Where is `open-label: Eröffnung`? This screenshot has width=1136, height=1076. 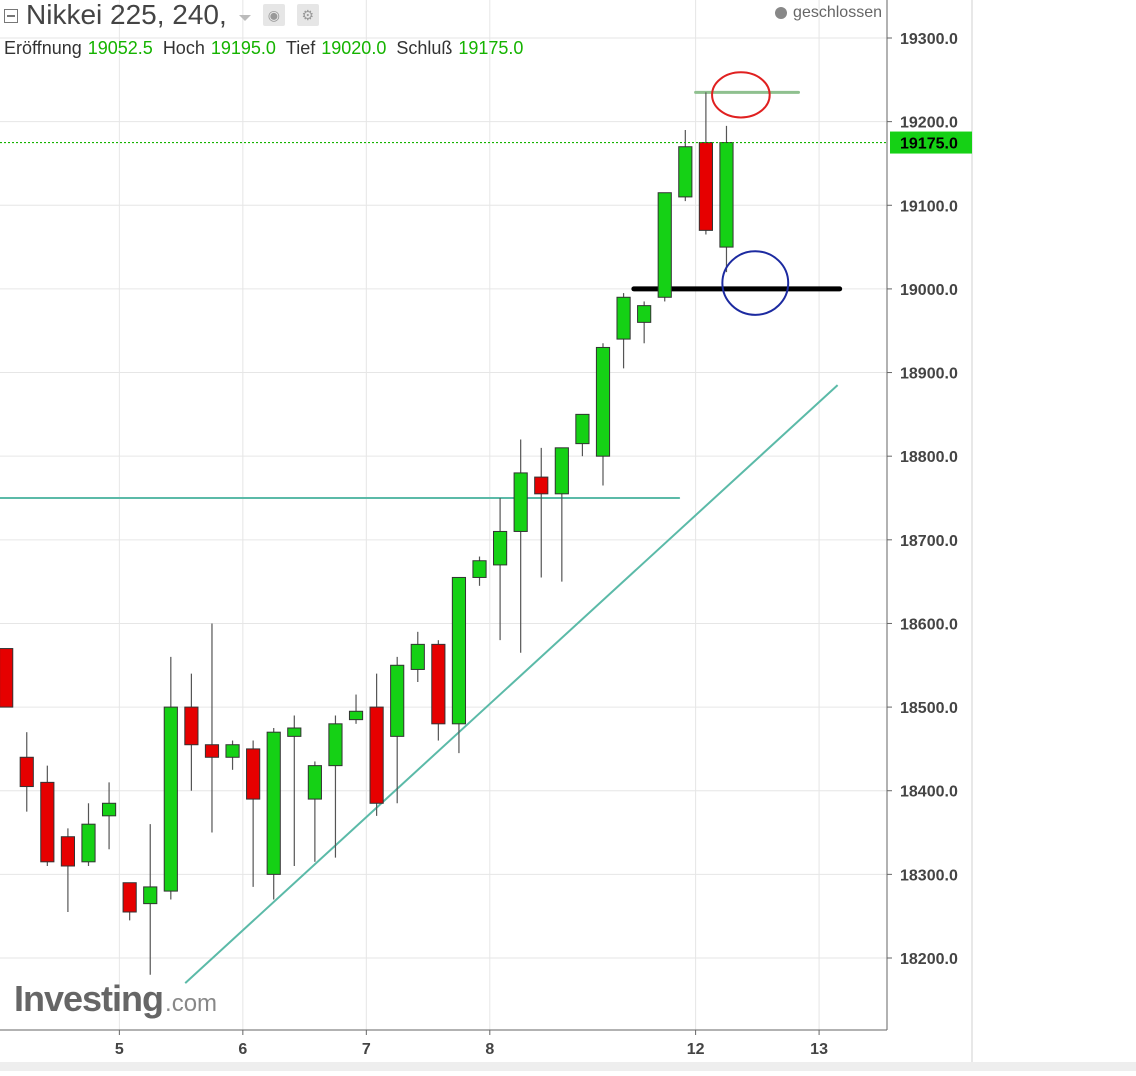 open-label: Eröffnung is located at coordinates (43, 48).